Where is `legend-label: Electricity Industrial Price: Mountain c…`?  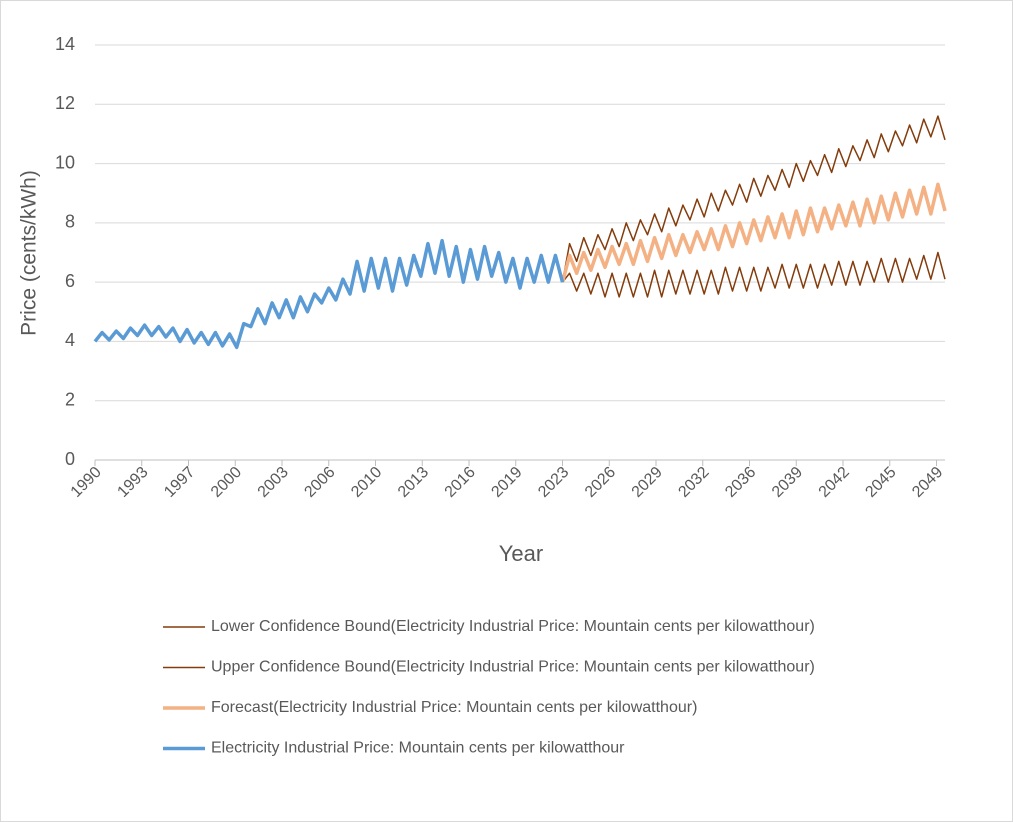 legend-label: Electricity Industrial Price: Mountain c… is located at coordinates (418, 748).